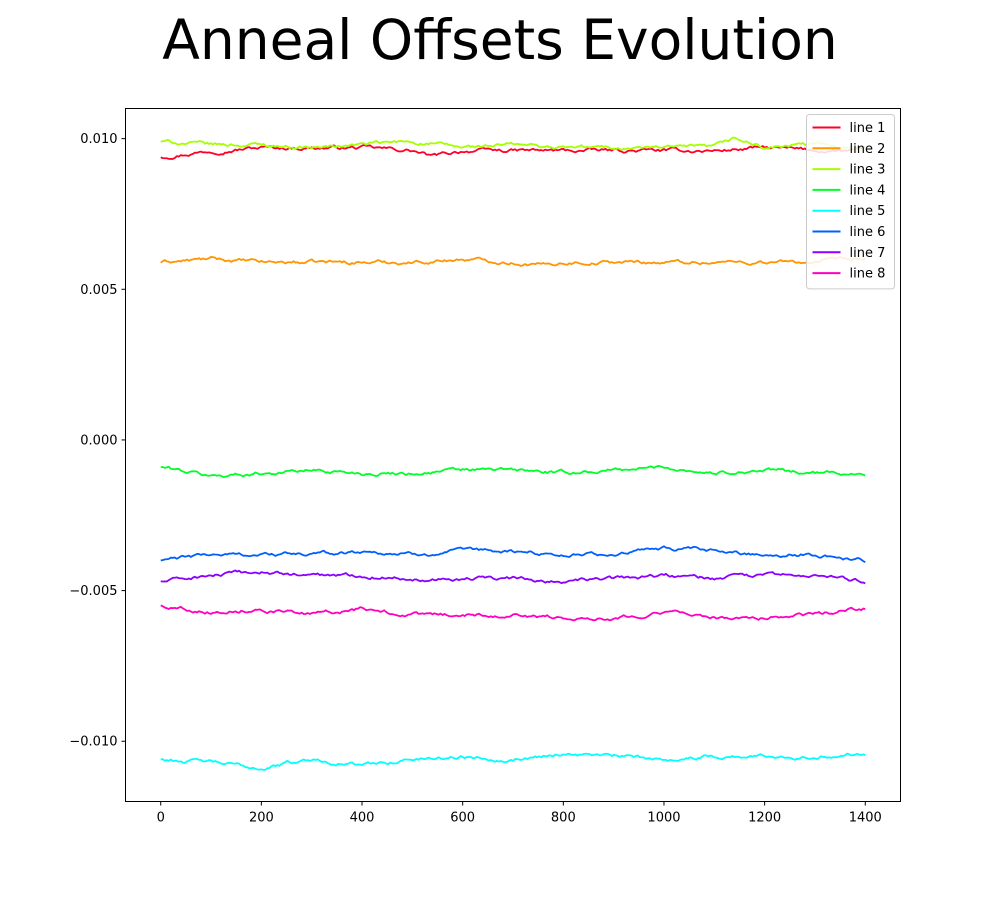 The width and height of the screenshot is (1000, 900). I want to click on legend-label: line 6, so click(868, 232).